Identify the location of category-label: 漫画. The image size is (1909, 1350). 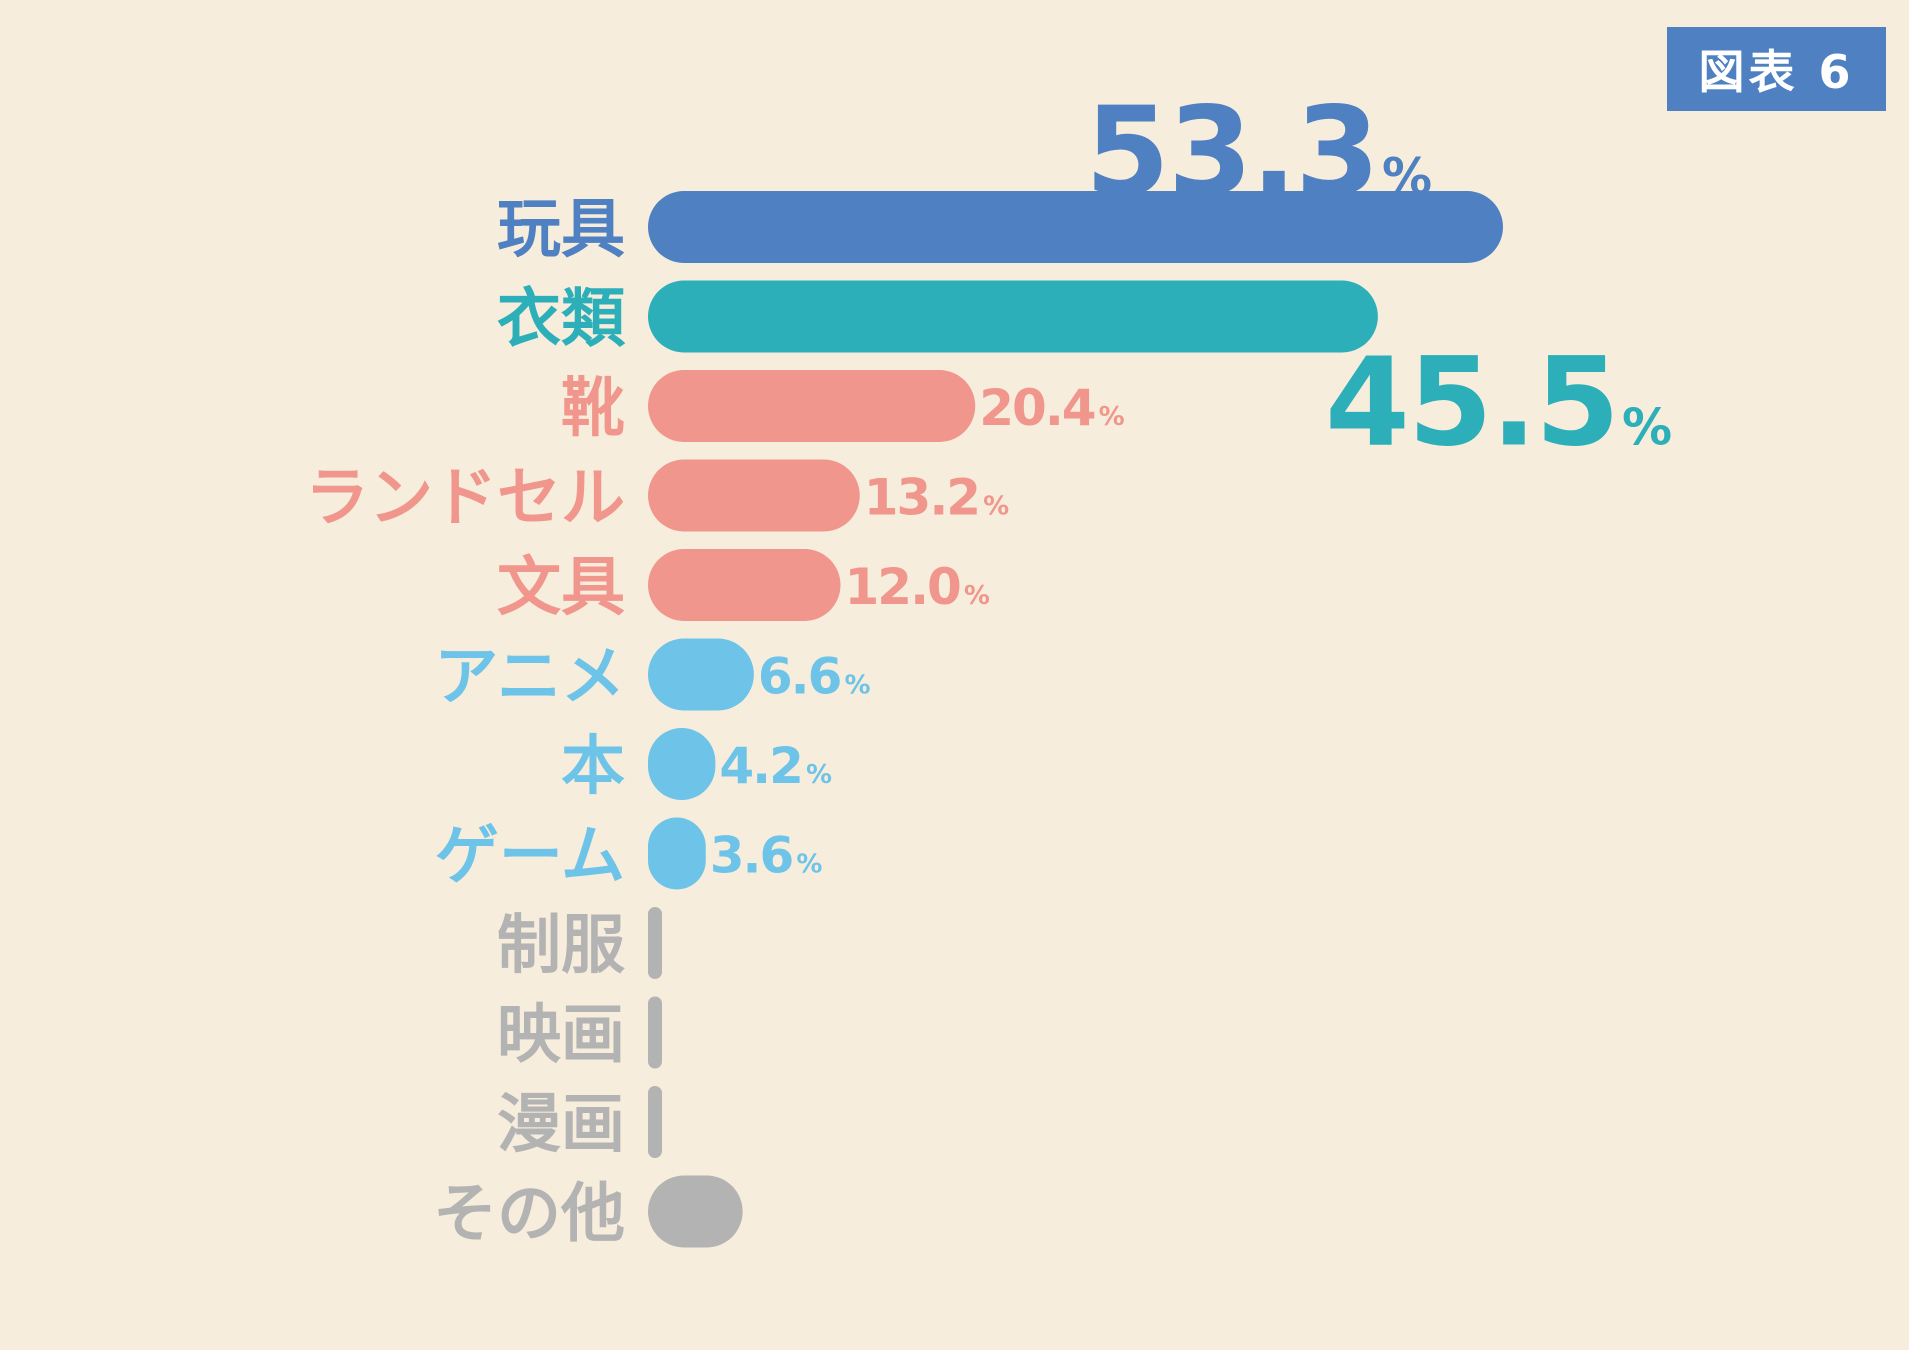
(561, 1125).